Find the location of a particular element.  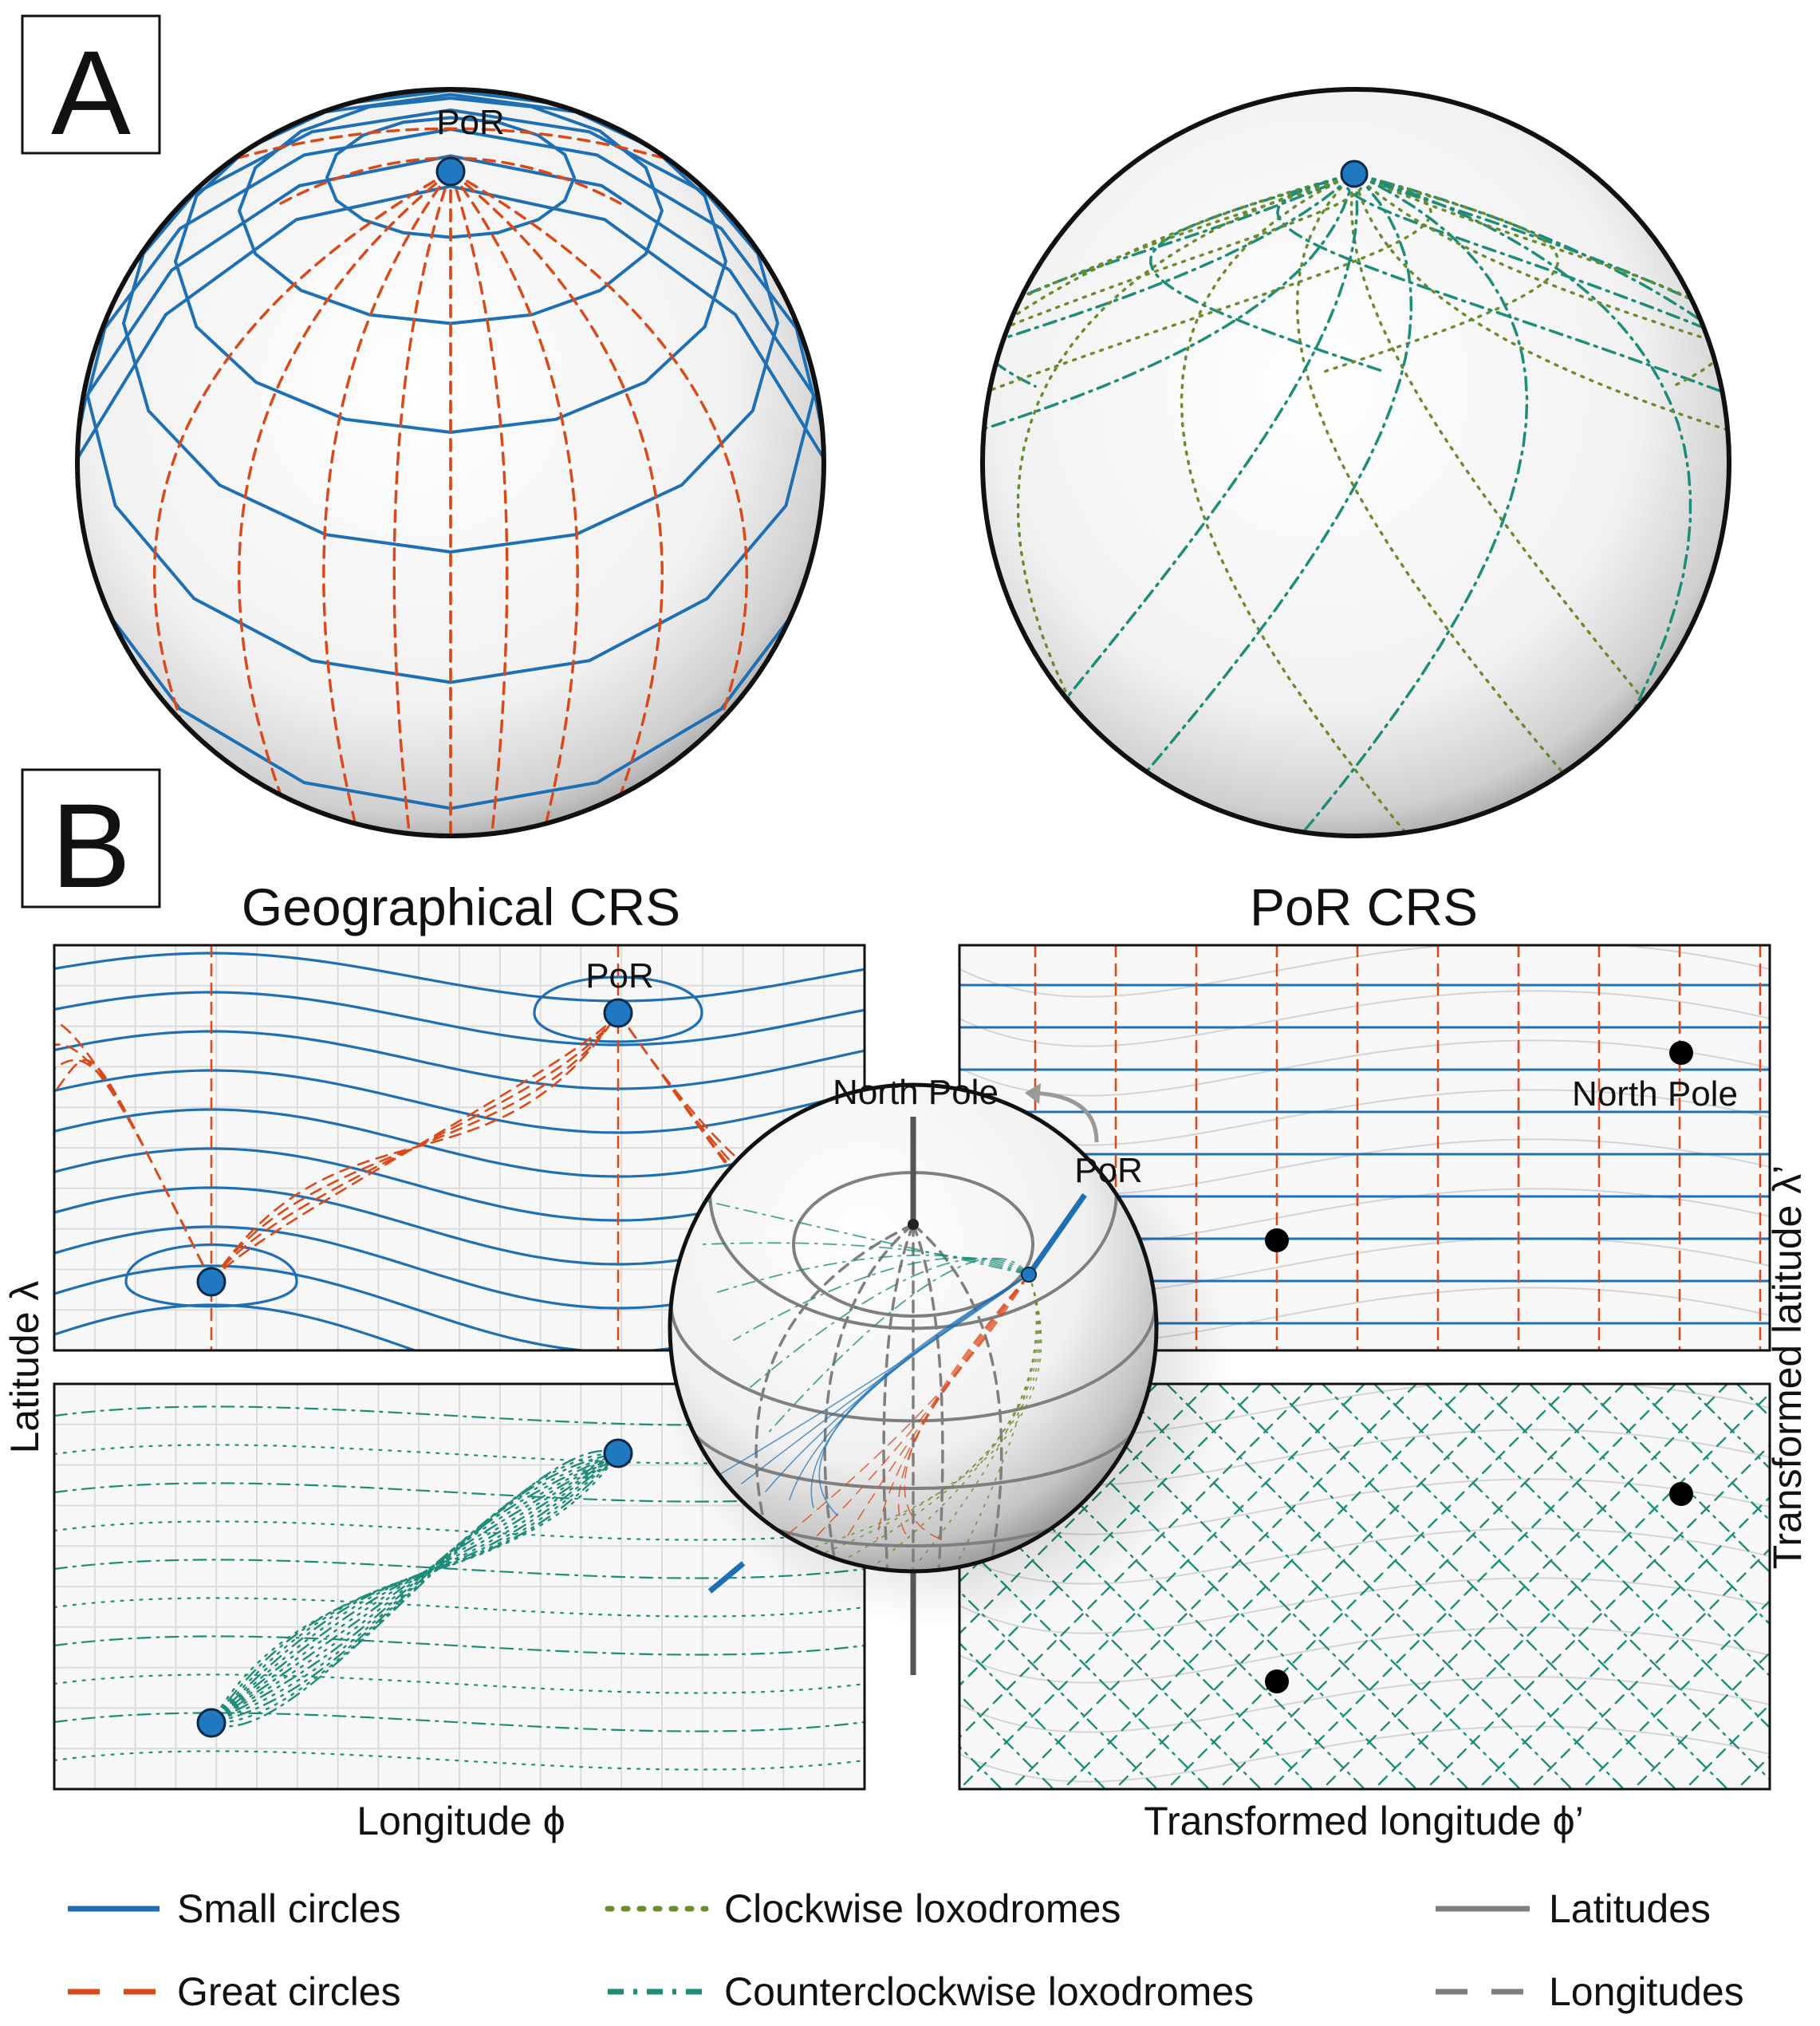

x-axis-label-right: Transformed longitude ϕ’ is located at coordinates (1363, 1821).